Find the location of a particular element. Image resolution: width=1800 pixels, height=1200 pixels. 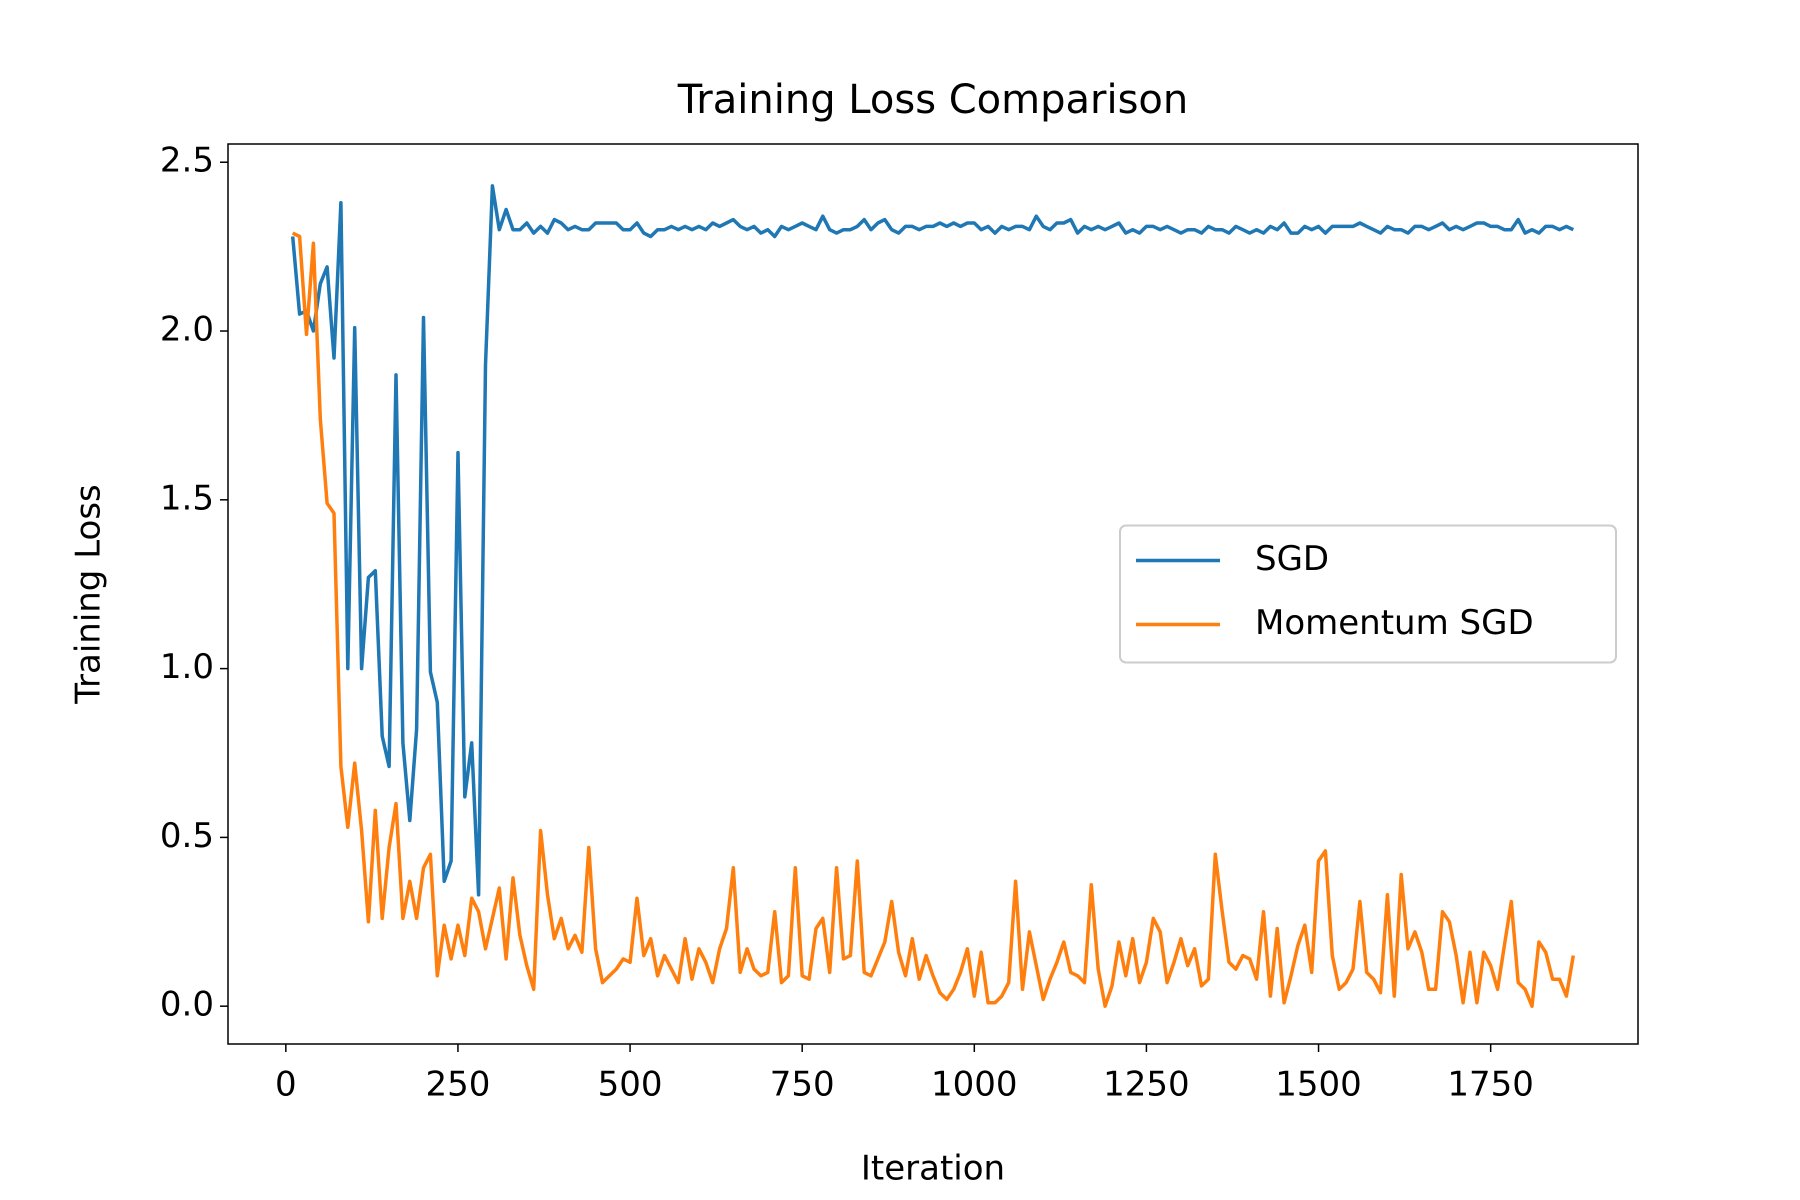

legend-label: Momentum SGD is located at coordinates (1394, 623).